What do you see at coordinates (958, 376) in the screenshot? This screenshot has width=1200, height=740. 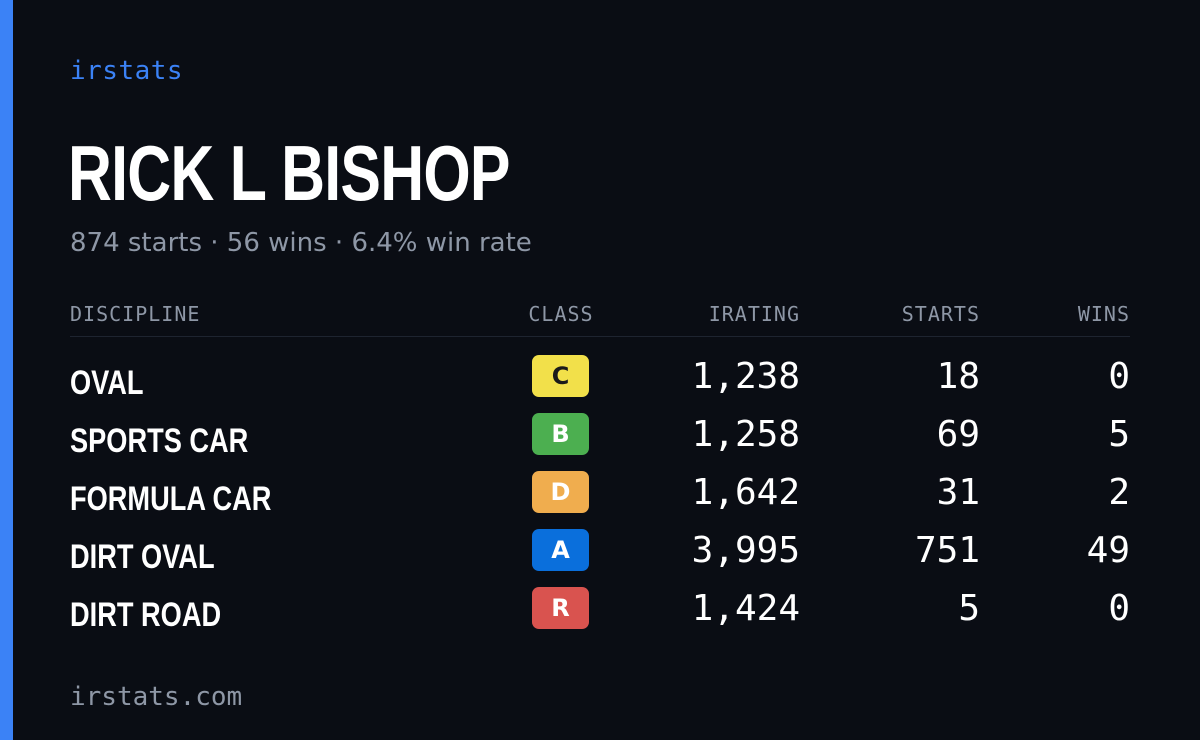 I see `starts-value: 18` at bounding box center [958, 376].